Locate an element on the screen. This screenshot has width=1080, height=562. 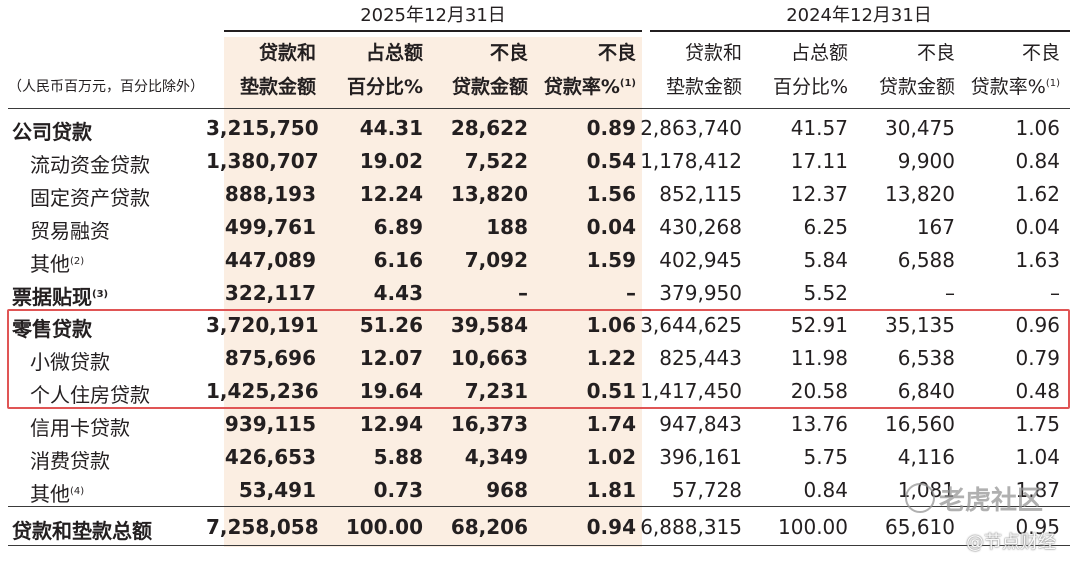
table-cell: 7,231 is located at coordinates (496, 391).